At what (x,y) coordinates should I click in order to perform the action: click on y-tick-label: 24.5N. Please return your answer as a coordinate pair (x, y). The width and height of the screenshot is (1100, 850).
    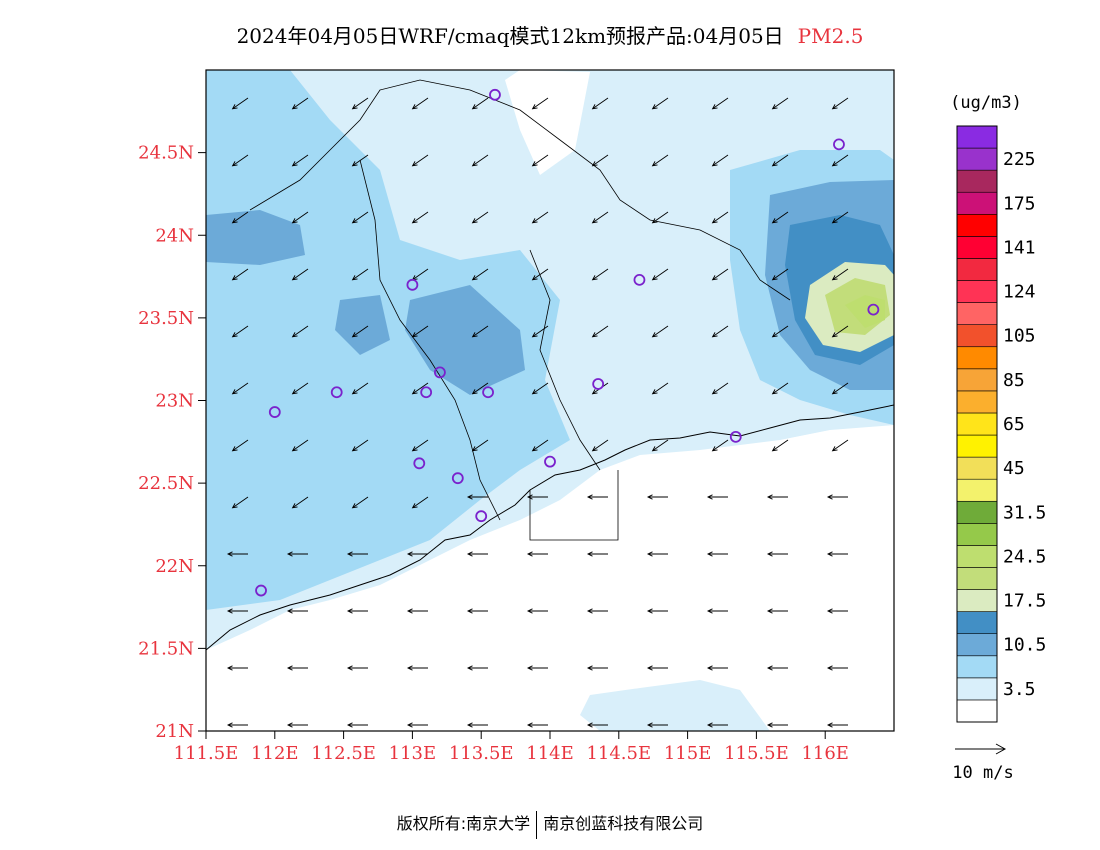
    Looking at the image, I should click on (166, 153).